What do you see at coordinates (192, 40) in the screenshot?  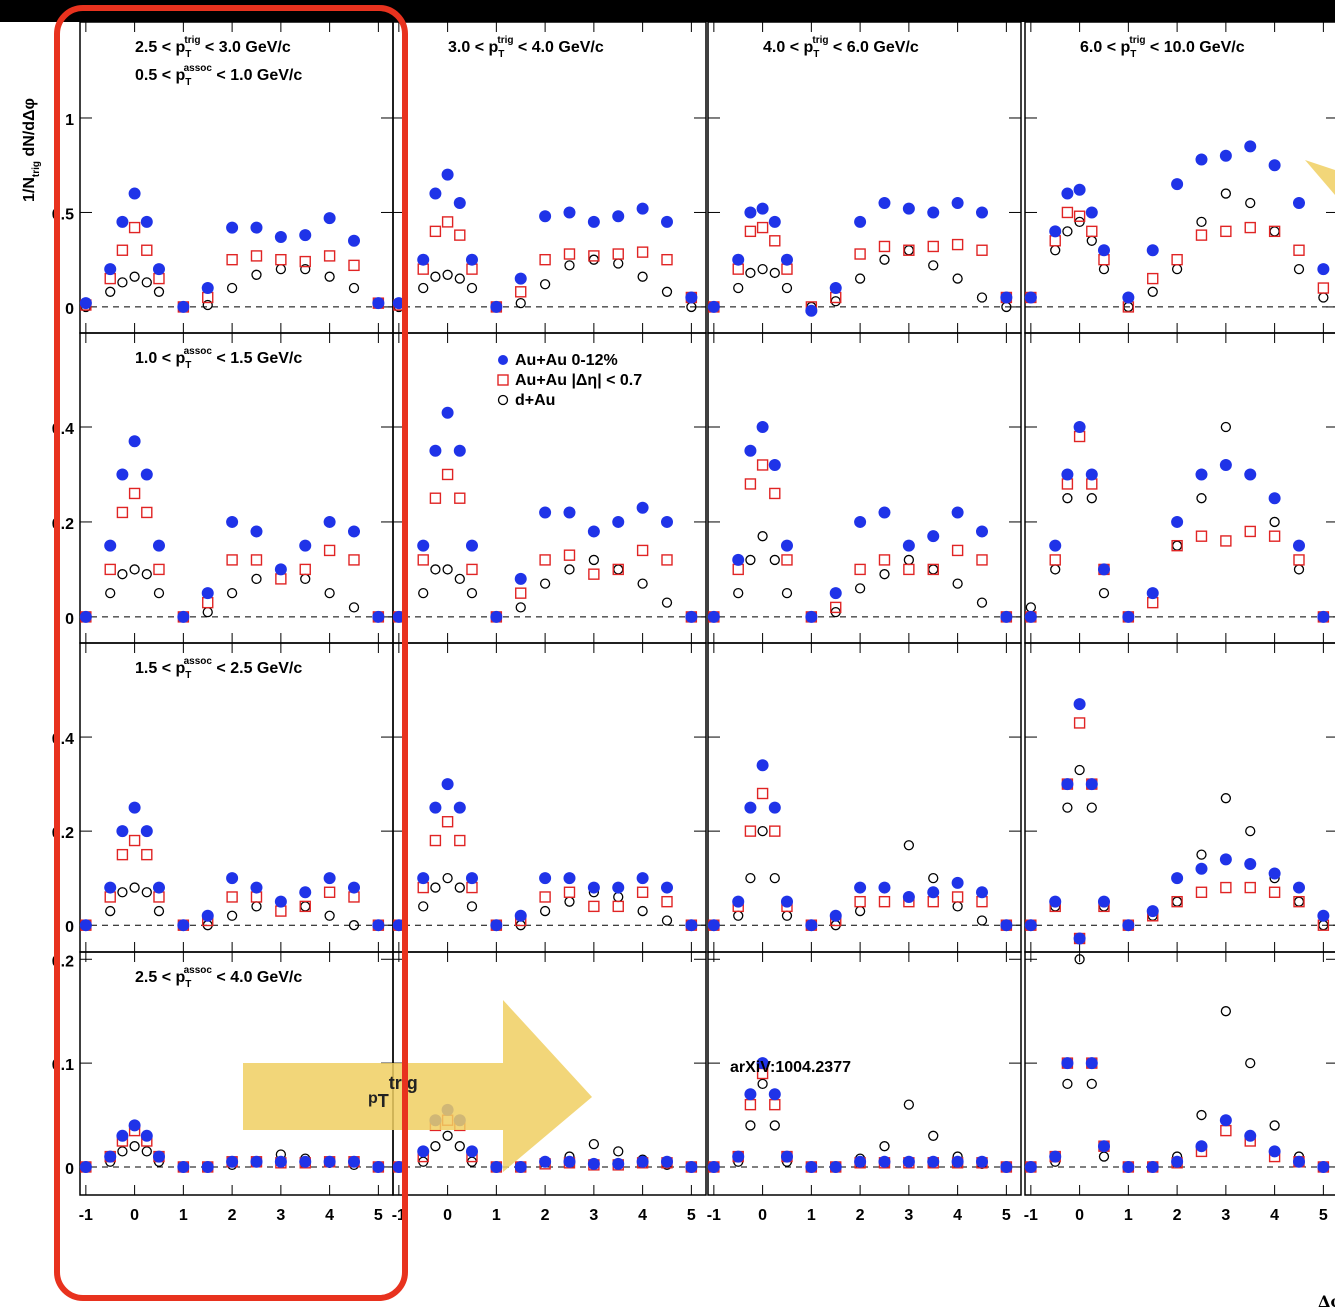 I see `title-sup: trig` at bounding box center [192, 40].